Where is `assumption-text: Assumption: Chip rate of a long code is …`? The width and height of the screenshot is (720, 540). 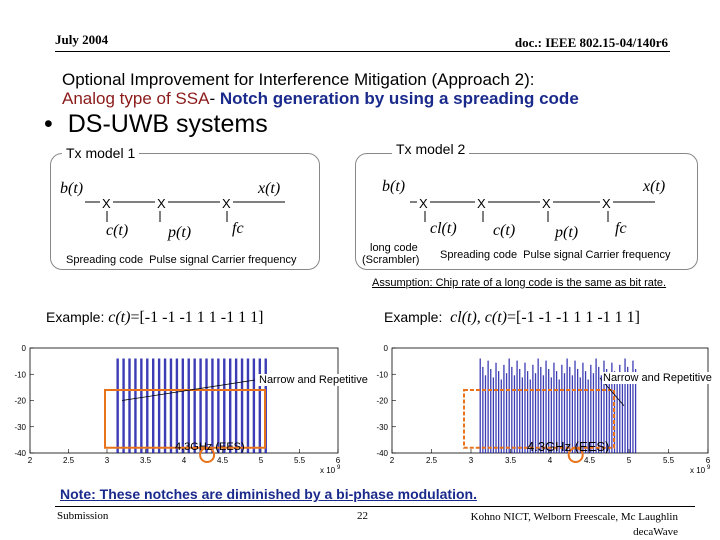
assumption-text: Assumption: Chip rate of a long code is … is located at coordinates (519, 283).